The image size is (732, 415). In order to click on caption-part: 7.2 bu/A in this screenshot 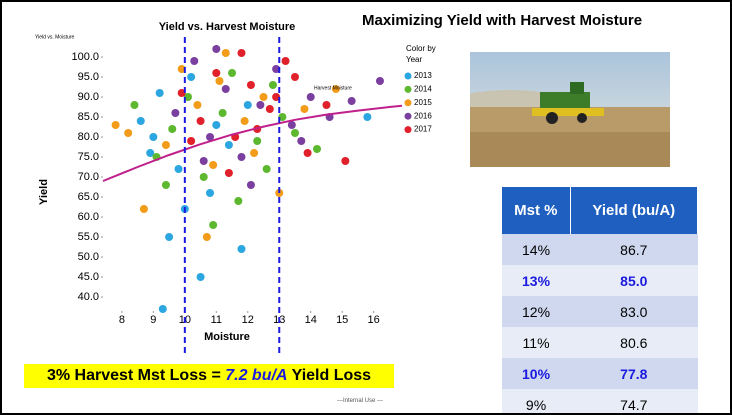, I will do `click(256, 375)`.